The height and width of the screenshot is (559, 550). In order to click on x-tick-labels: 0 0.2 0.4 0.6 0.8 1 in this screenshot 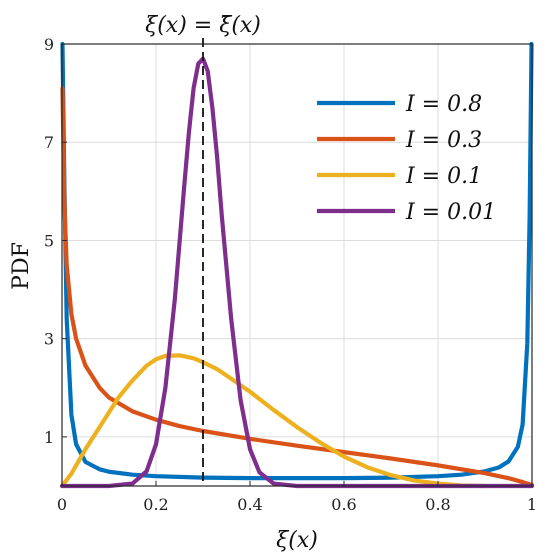, I will do `click(297, 504)`.